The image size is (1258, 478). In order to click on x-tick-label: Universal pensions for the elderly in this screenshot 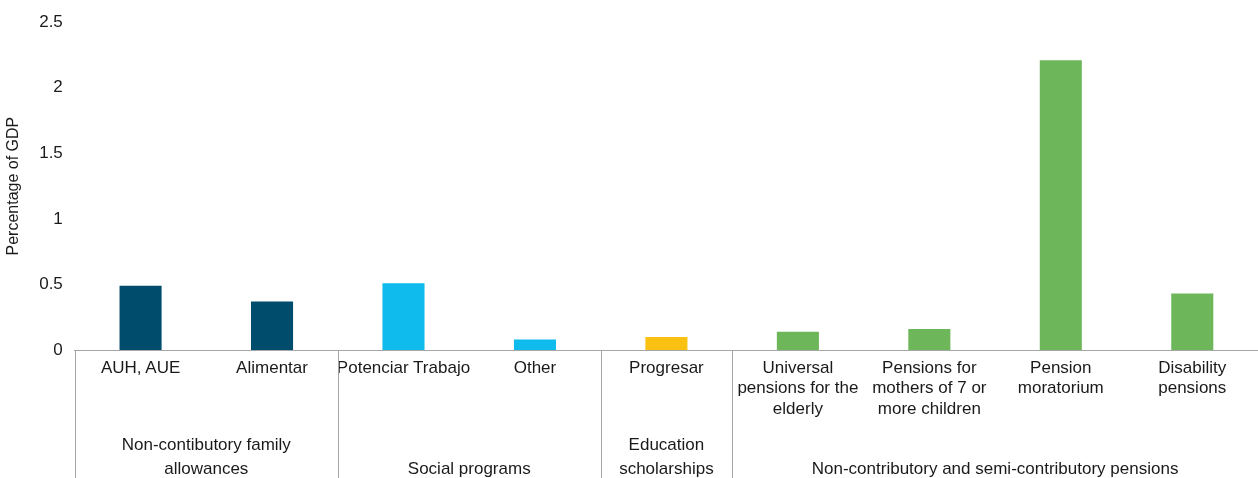, I will do `click(798, 387)`.